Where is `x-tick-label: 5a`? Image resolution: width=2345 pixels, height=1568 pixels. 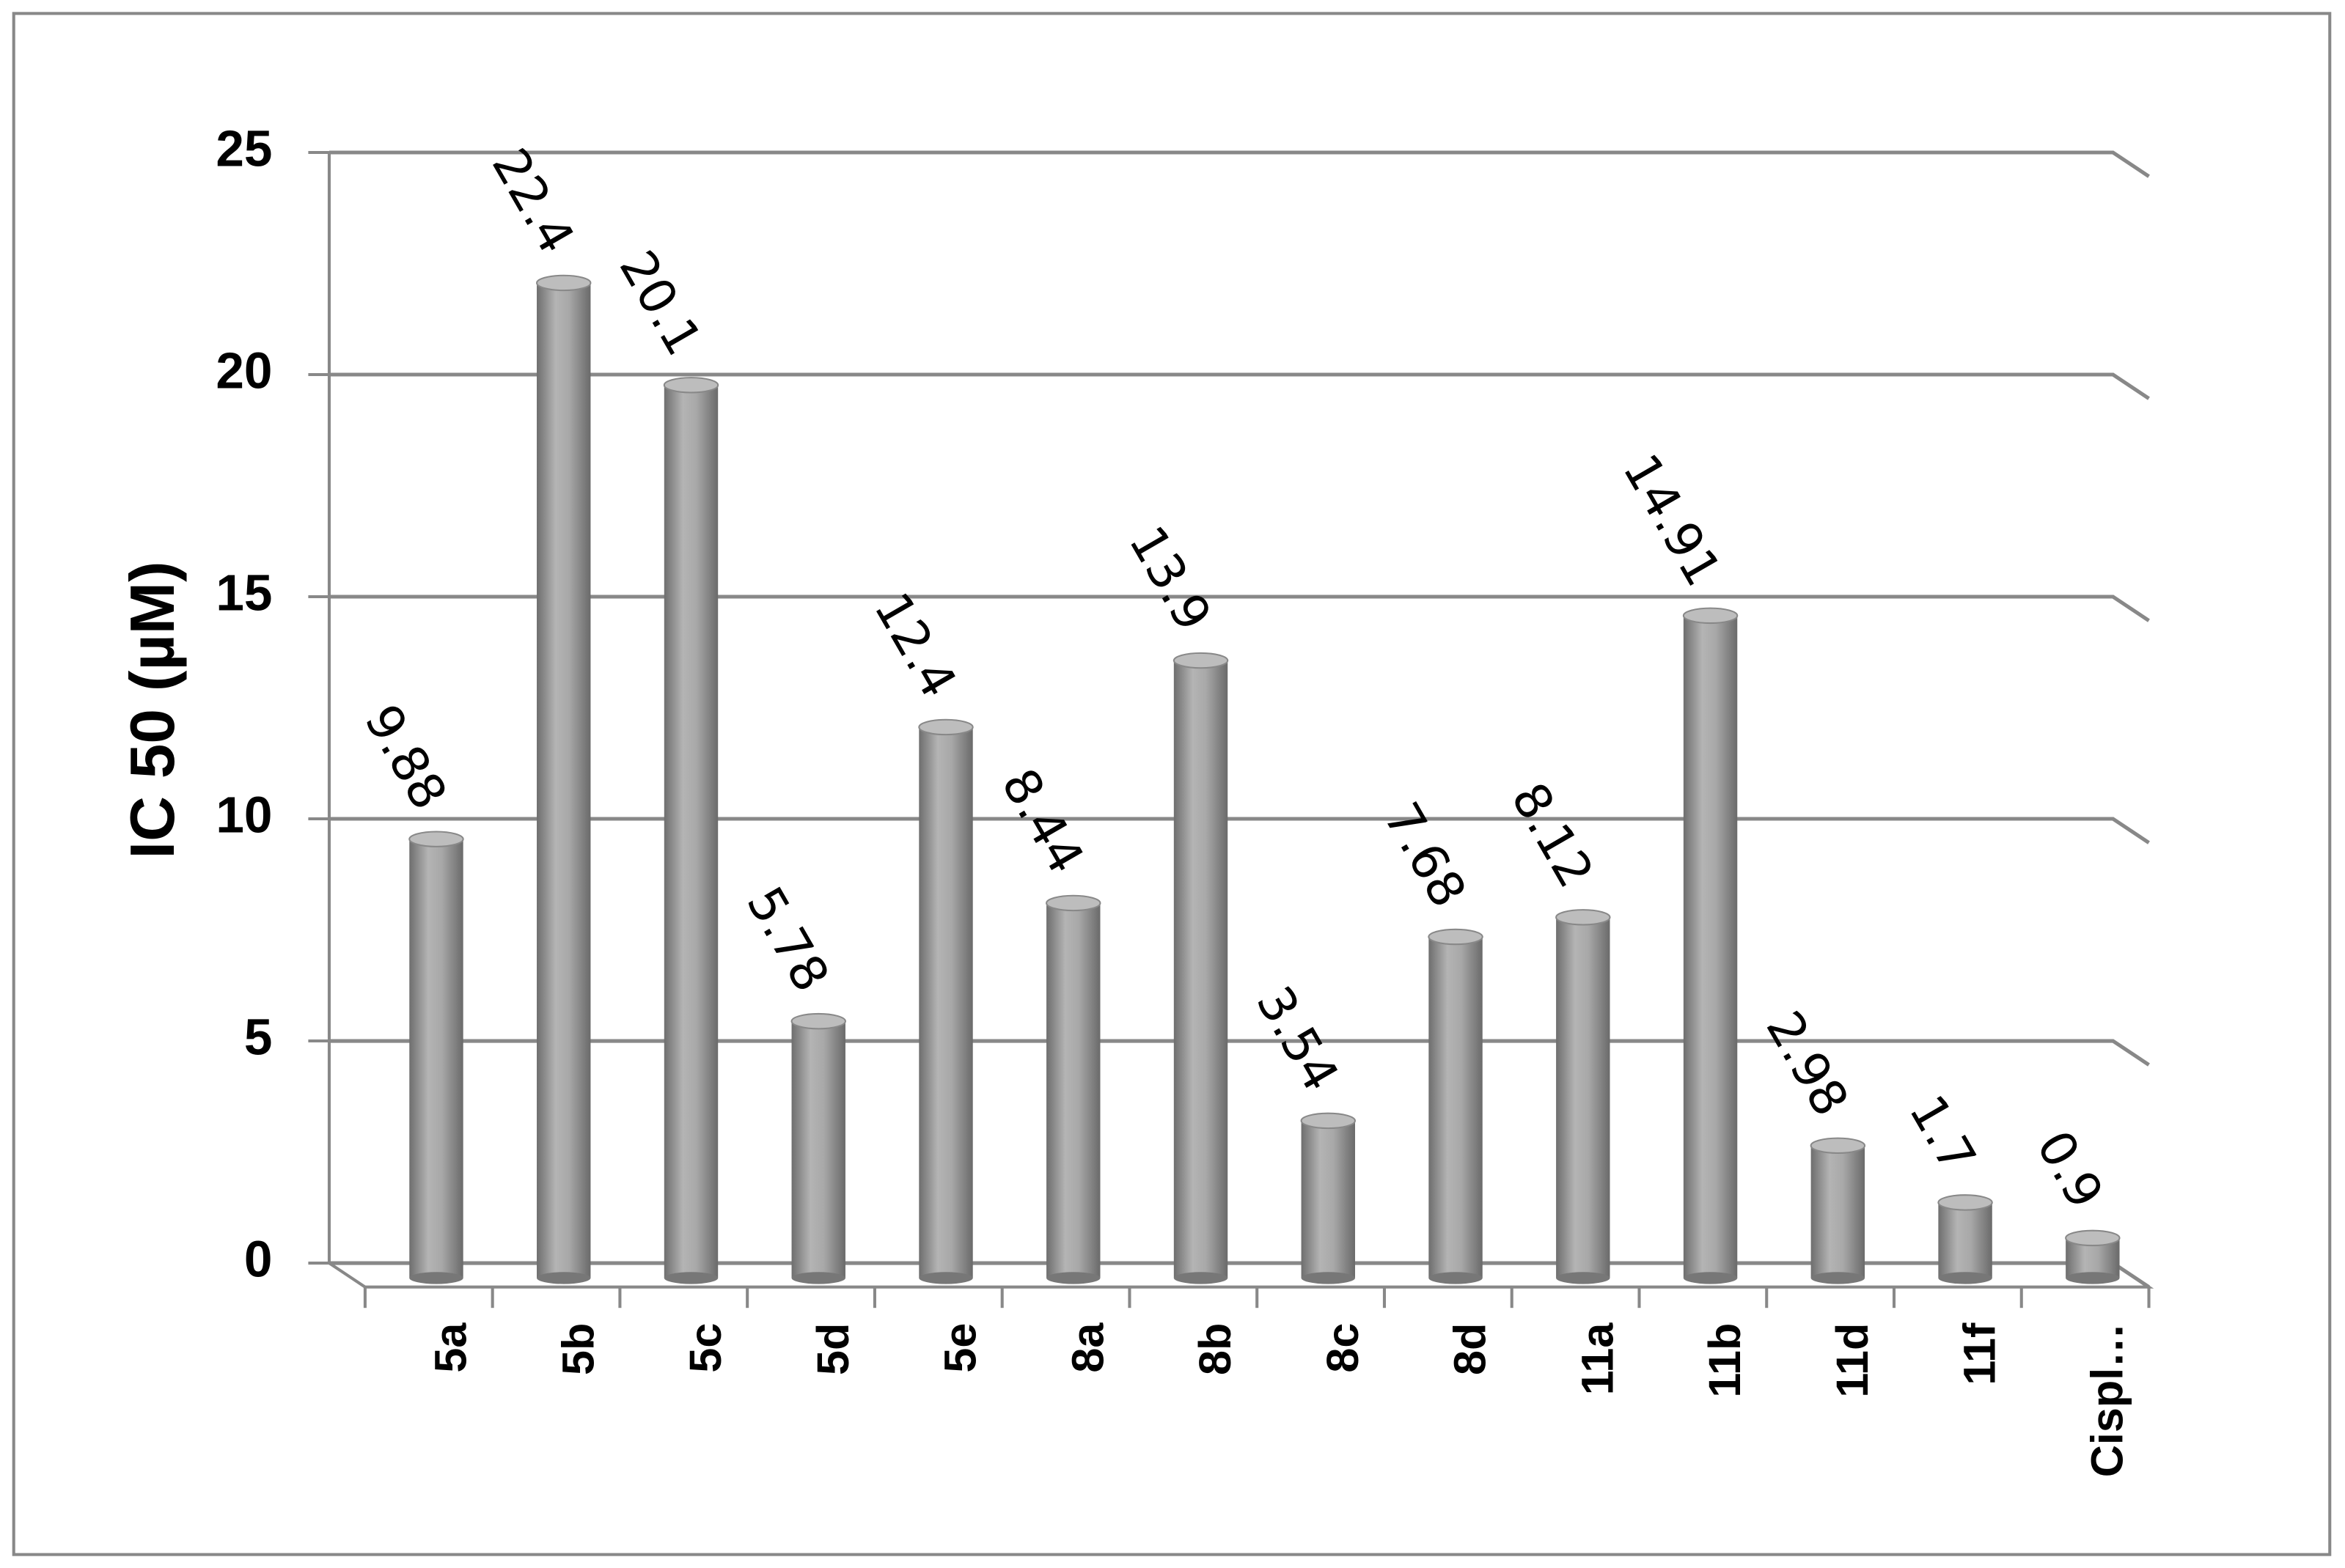 x-tick-label: 5a is located at coordinates (451, 1347).